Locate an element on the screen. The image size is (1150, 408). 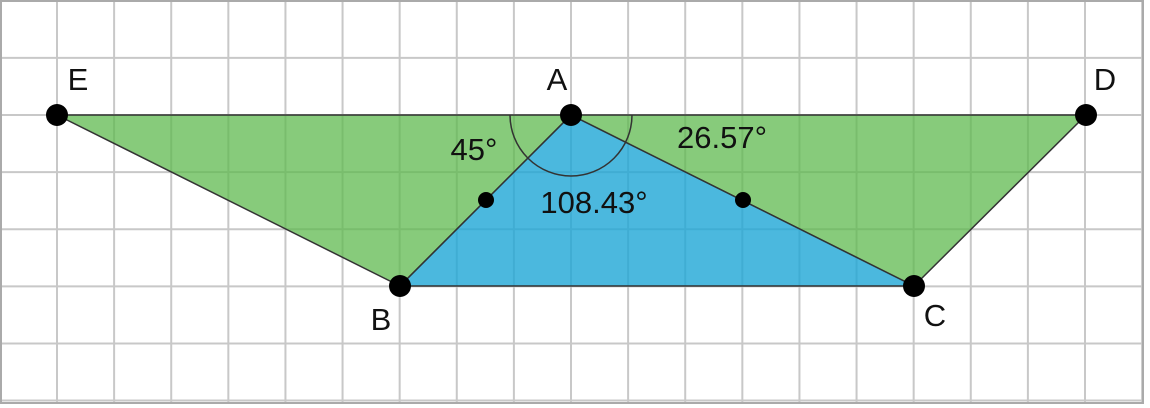
point-label: C is located at coordinates (935, 315).